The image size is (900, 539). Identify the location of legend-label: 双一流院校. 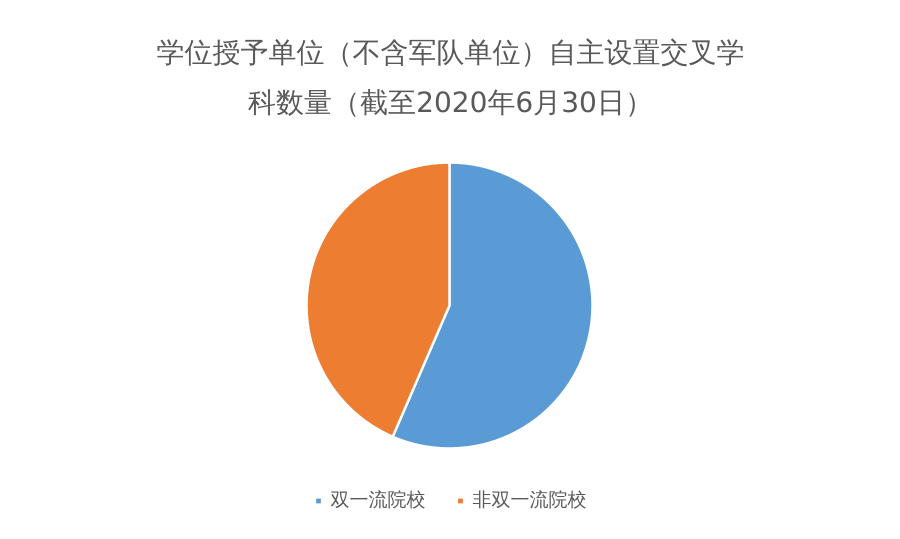
(378, 500).